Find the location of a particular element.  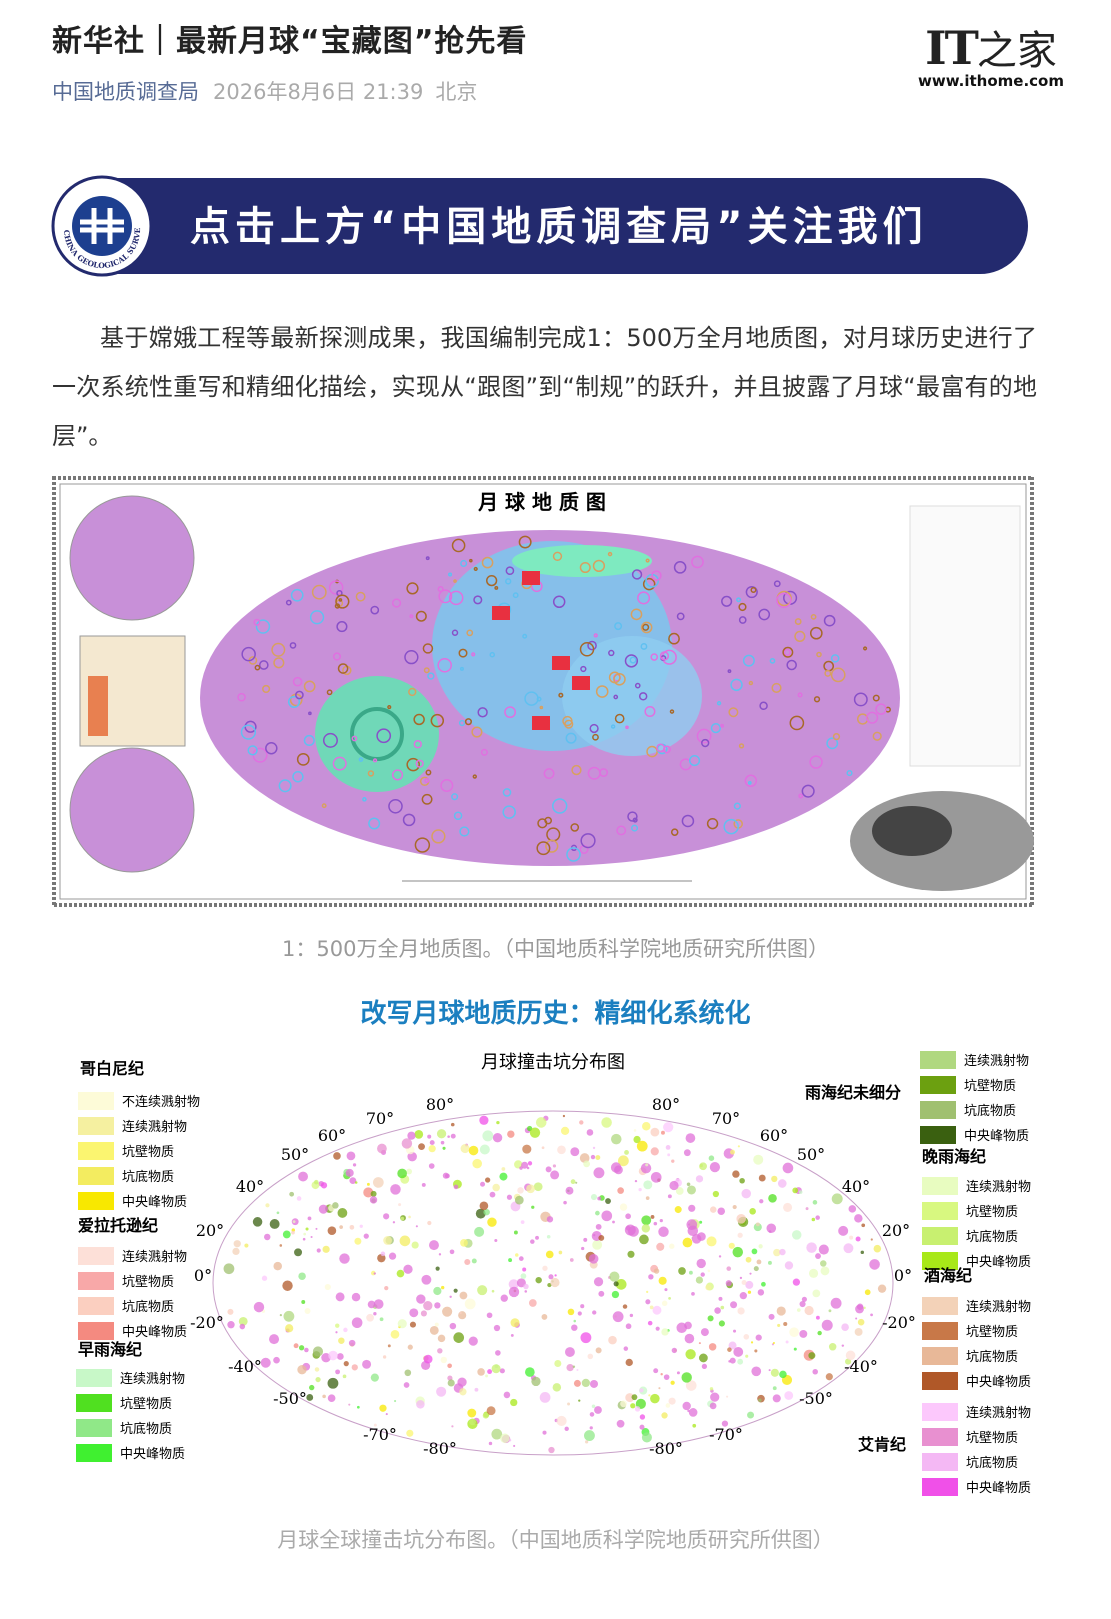

latitude-label: -80° is located at coordinates (666, 1448).